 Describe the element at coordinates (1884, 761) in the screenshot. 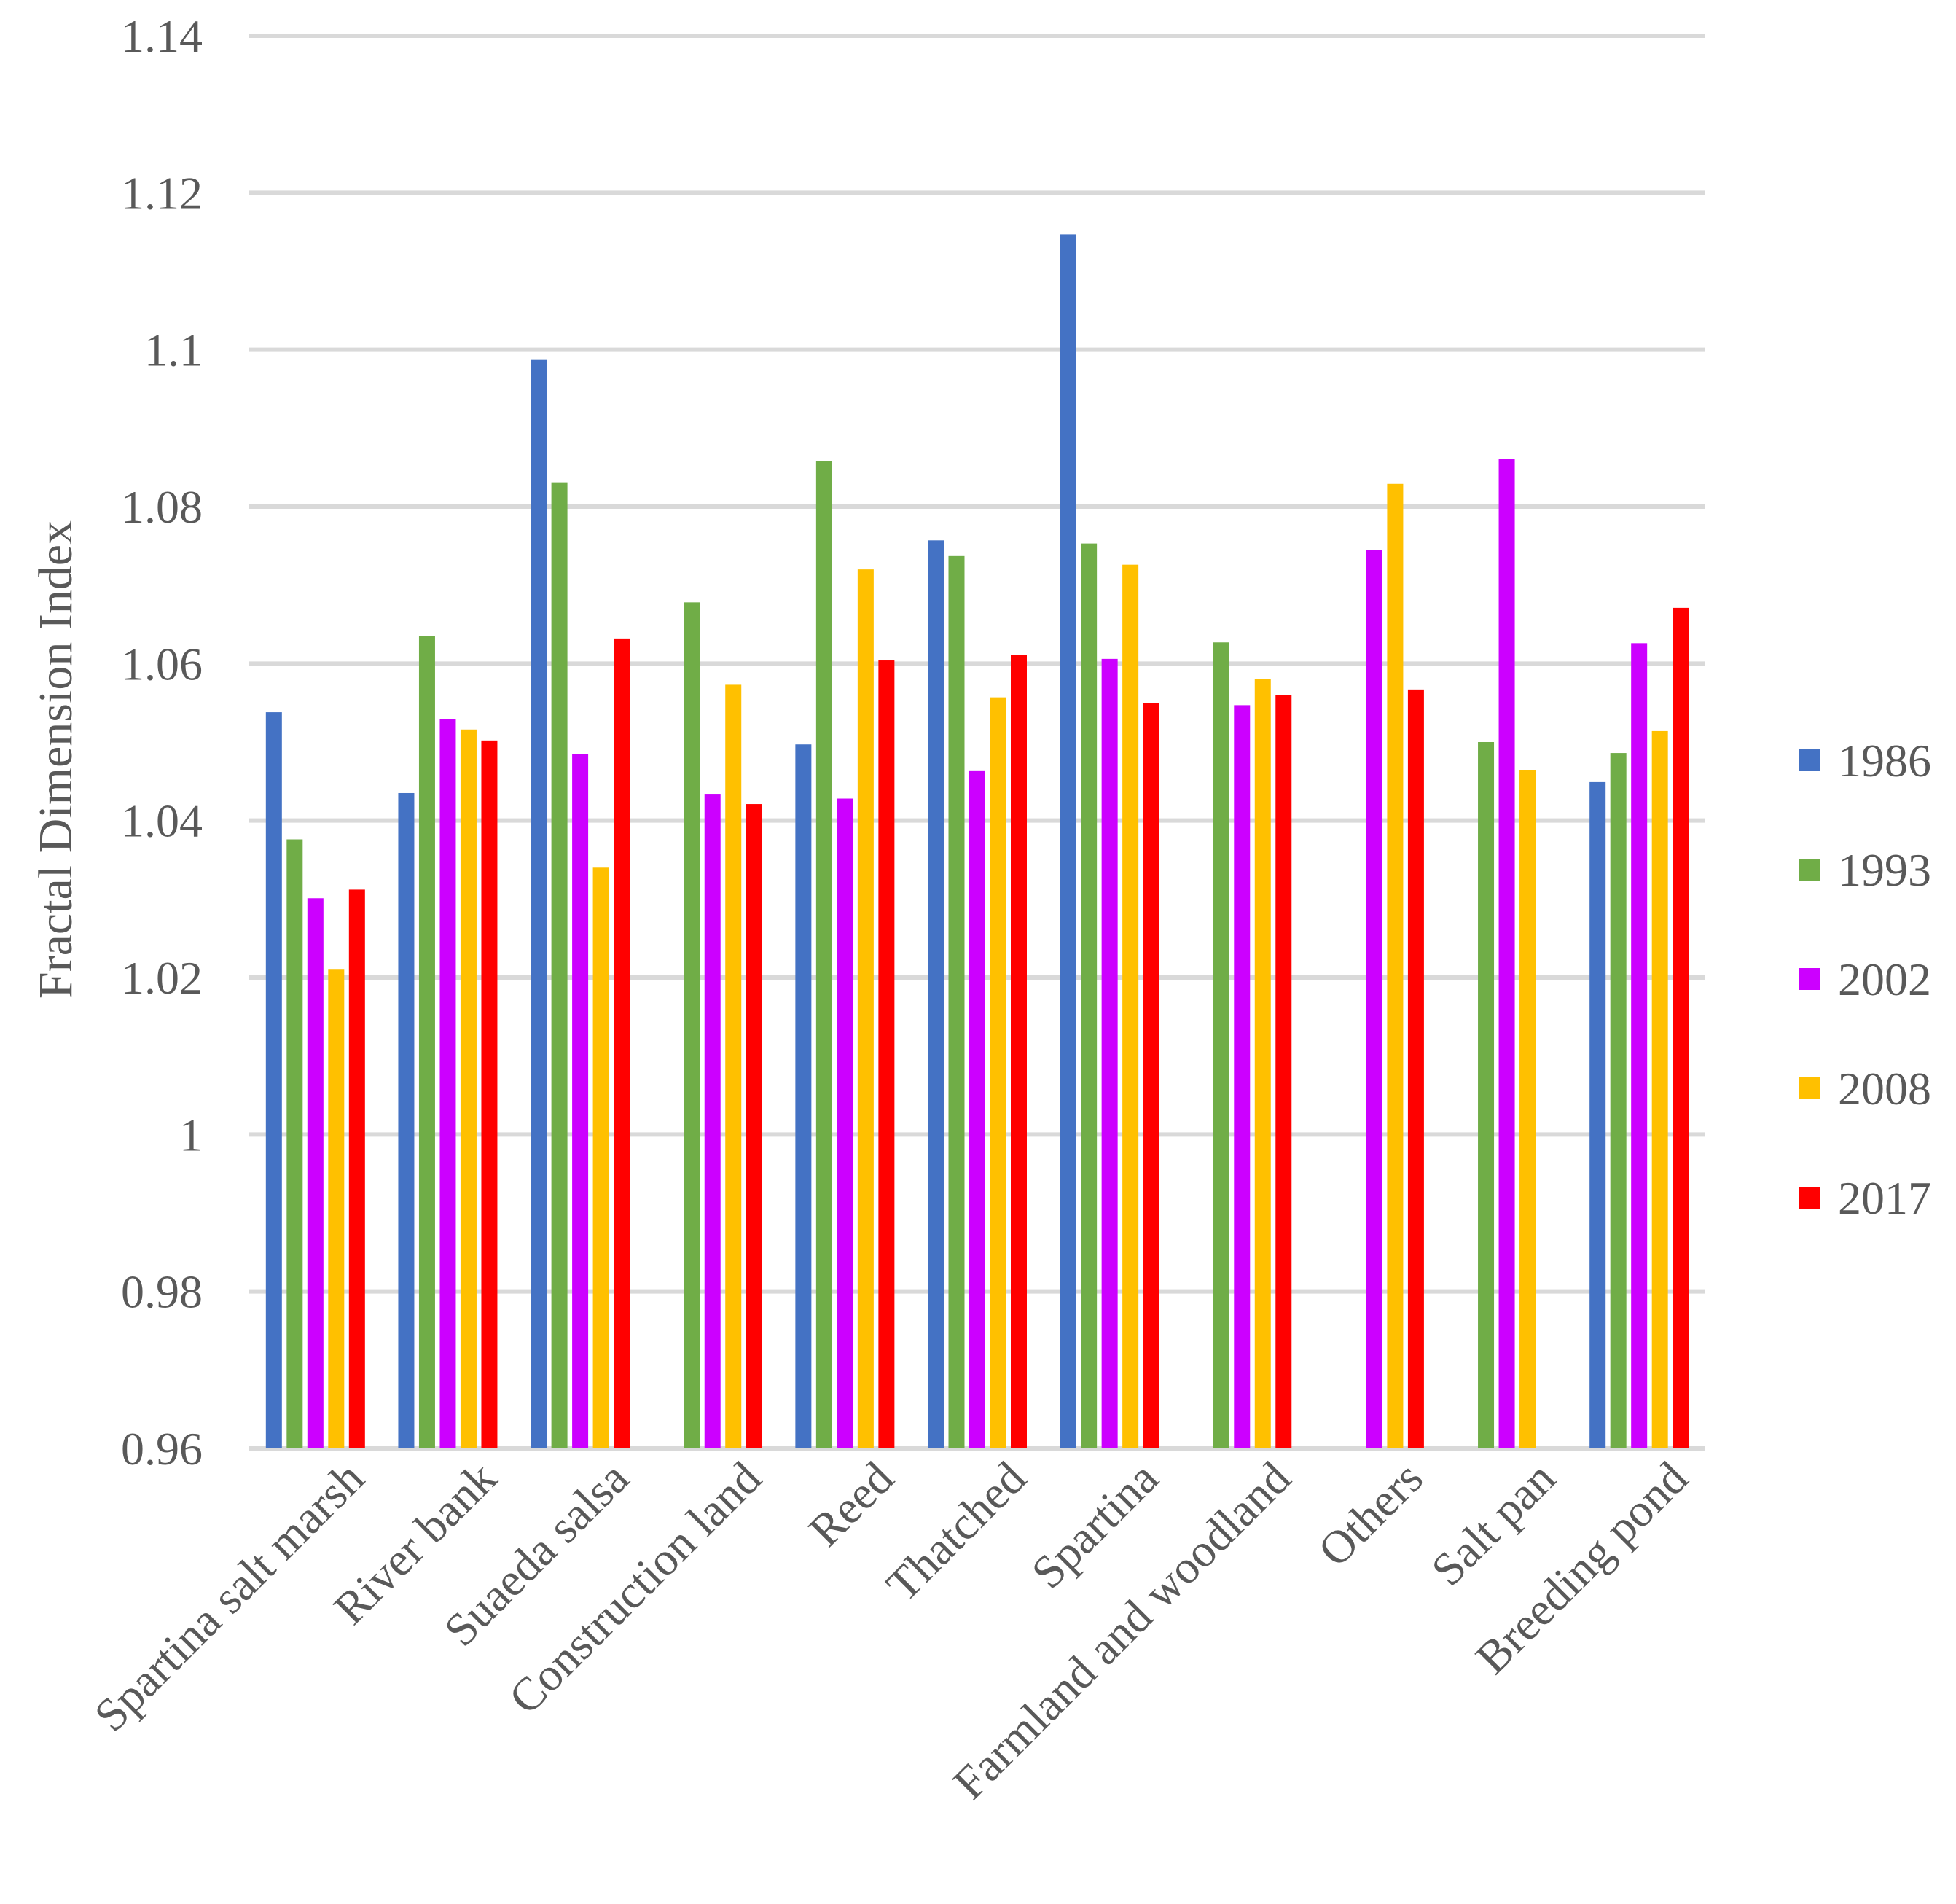

I see `legend-label: 1986` at that location.